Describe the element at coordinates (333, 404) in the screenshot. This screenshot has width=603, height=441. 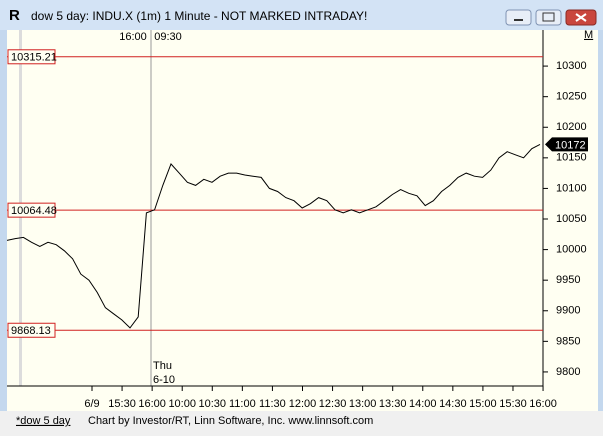
I see `x-tick-label: 12:30` at that location.